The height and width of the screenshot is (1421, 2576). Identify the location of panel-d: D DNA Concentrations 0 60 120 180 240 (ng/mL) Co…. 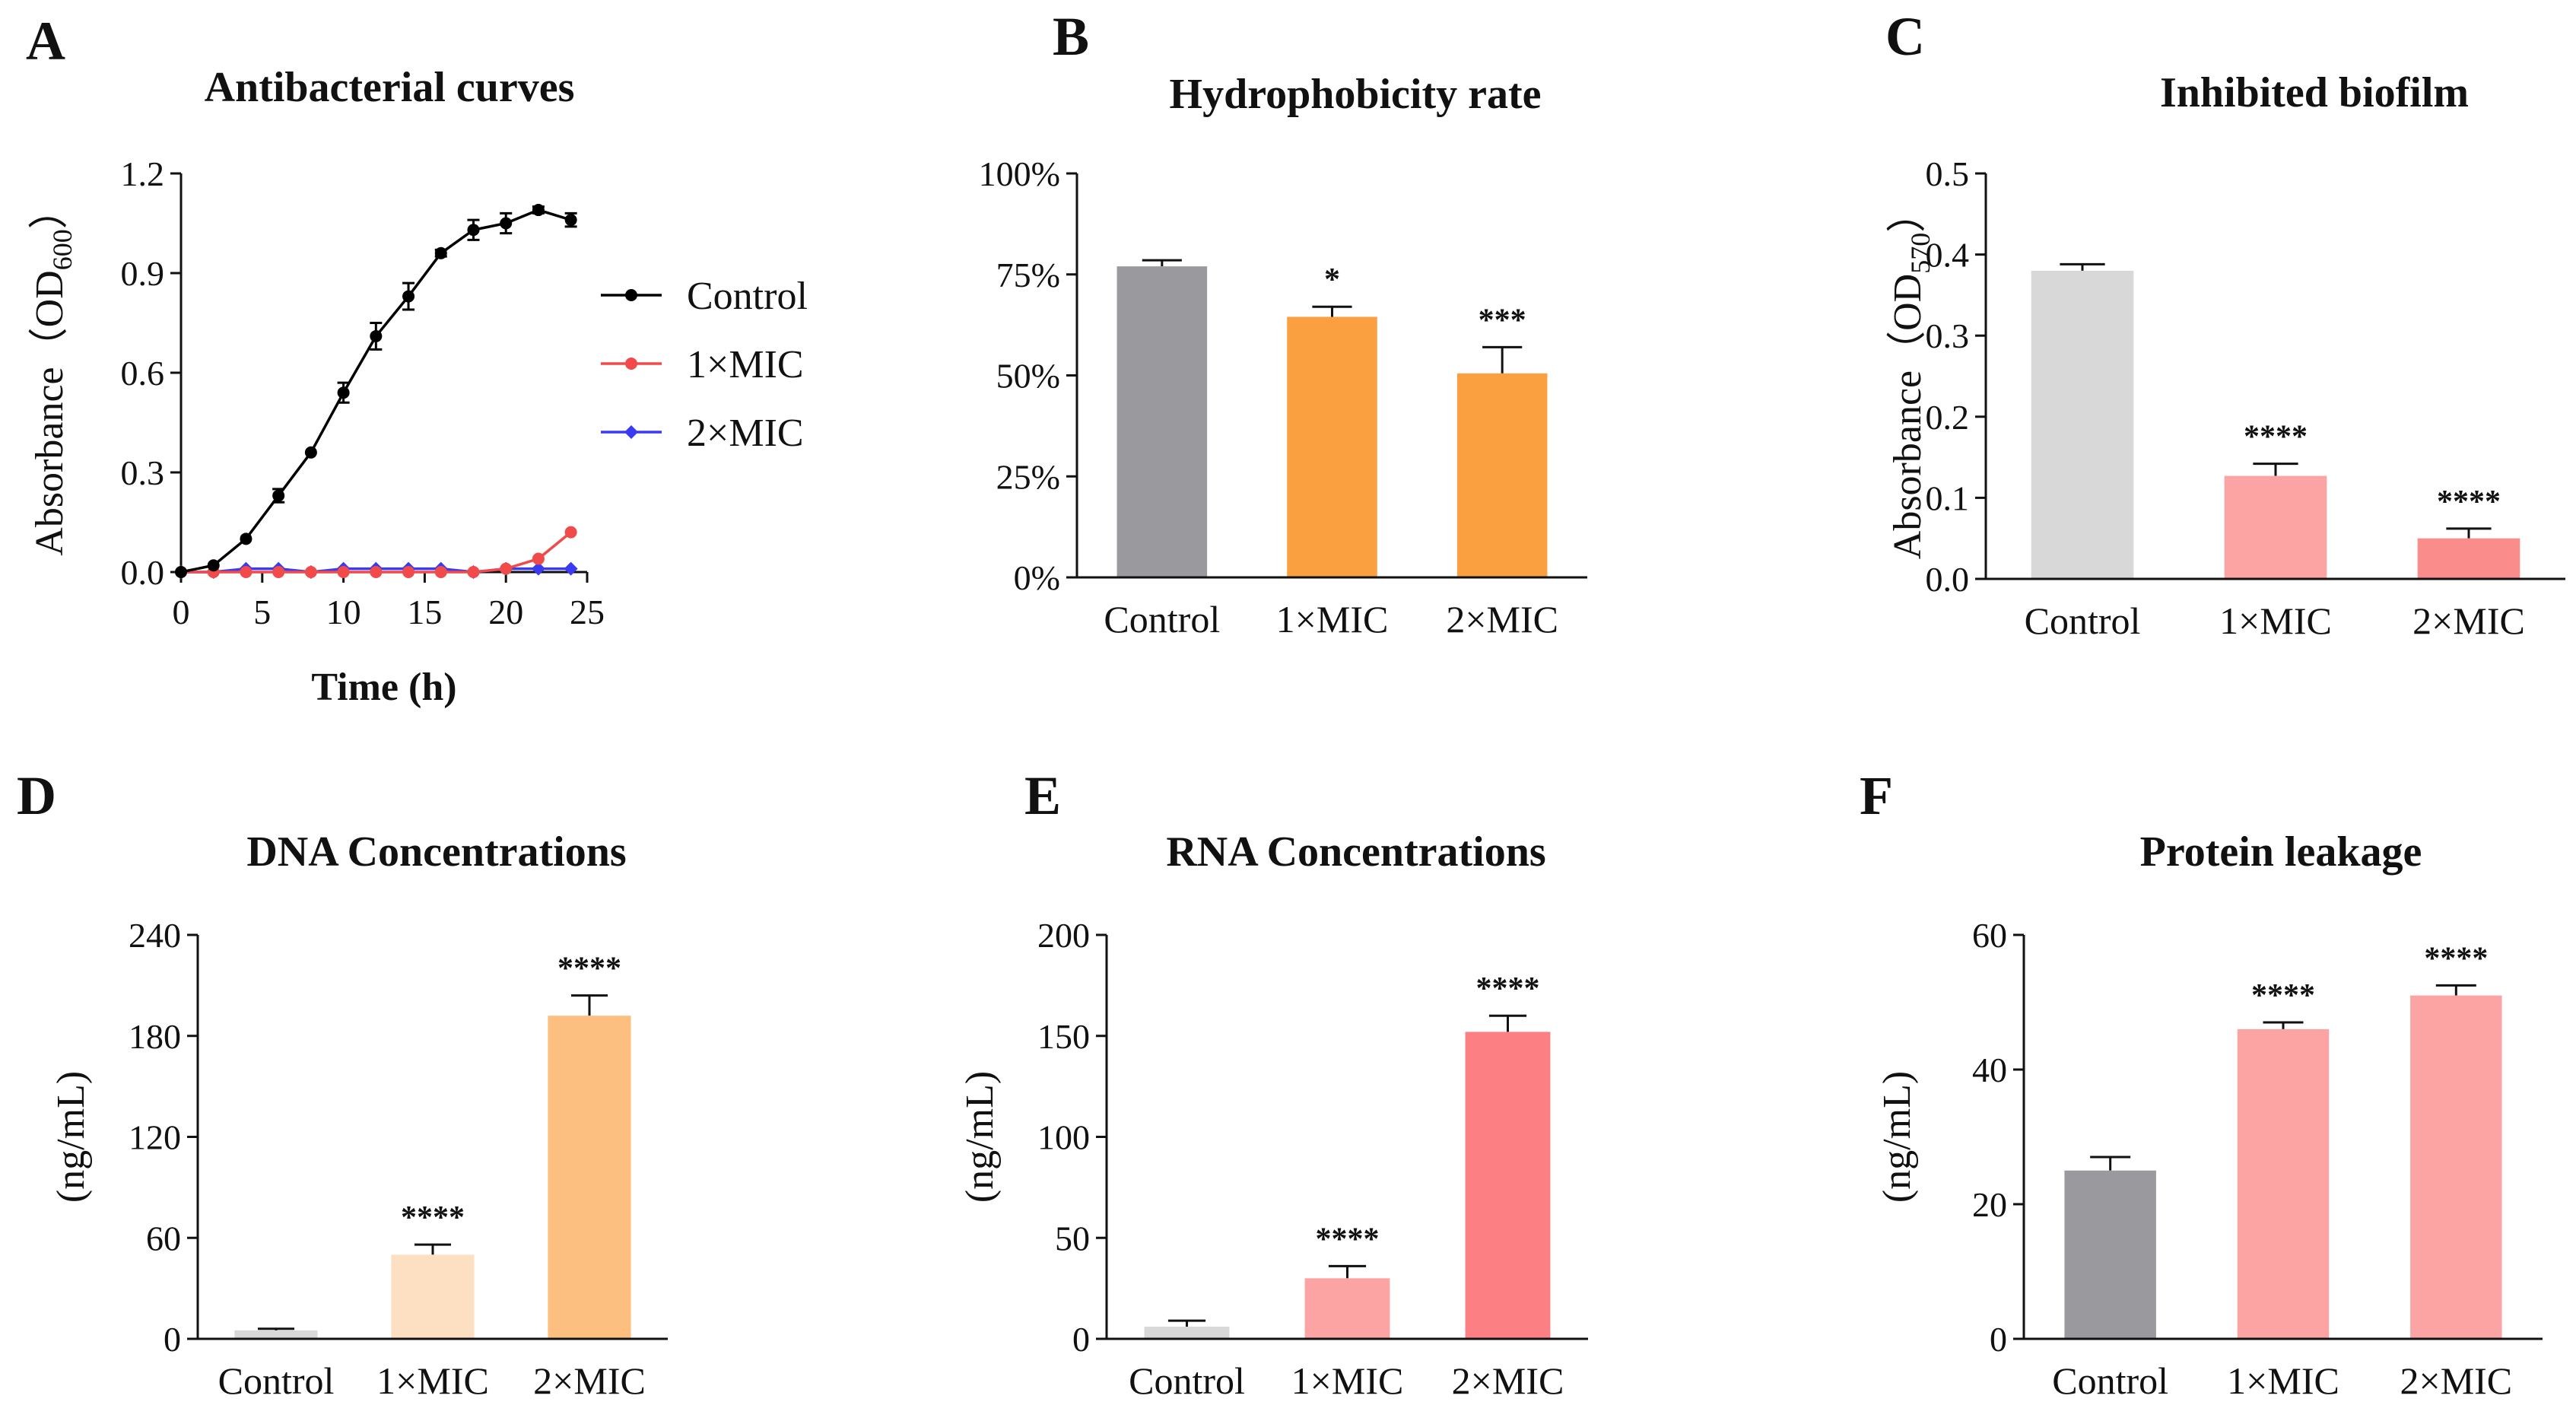
(342, 1083).